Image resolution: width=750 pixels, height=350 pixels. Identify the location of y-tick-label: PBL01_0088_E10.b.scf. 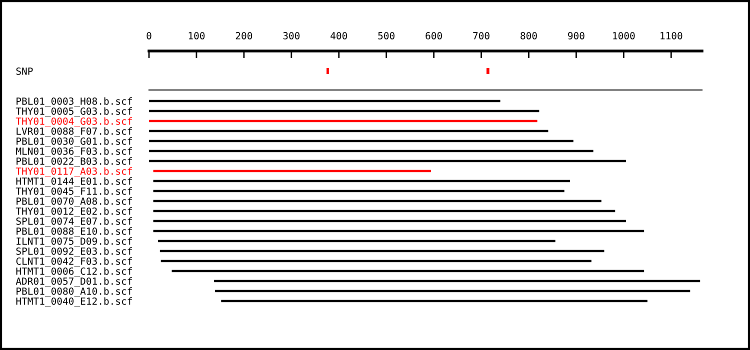
(74, 232).